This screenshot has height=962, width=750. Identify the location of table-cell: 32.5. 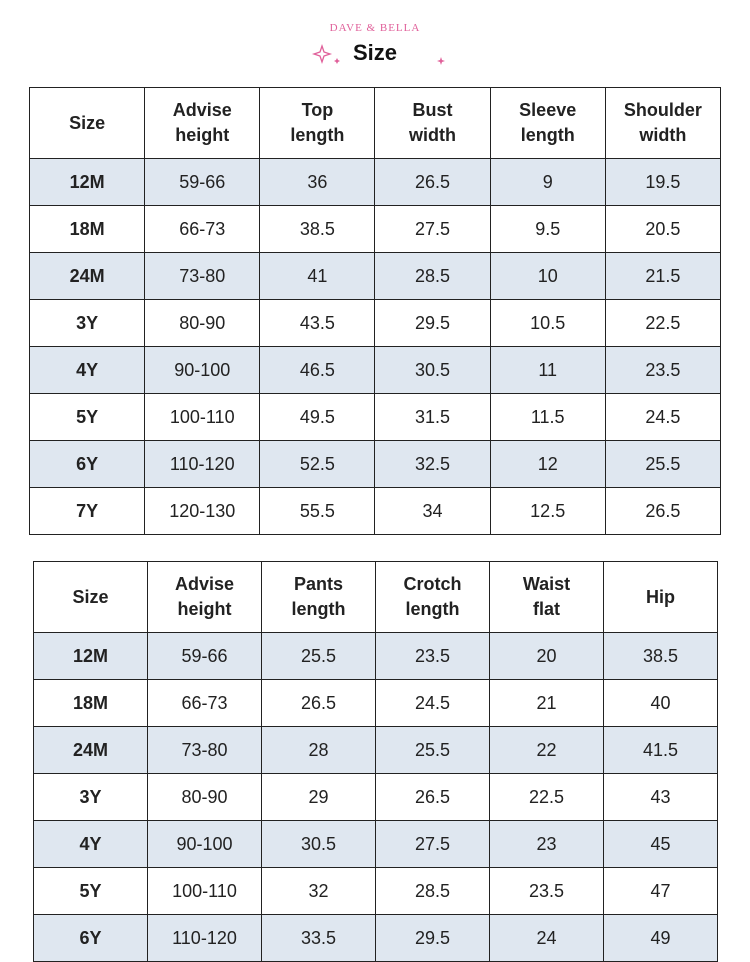
(432, 464).